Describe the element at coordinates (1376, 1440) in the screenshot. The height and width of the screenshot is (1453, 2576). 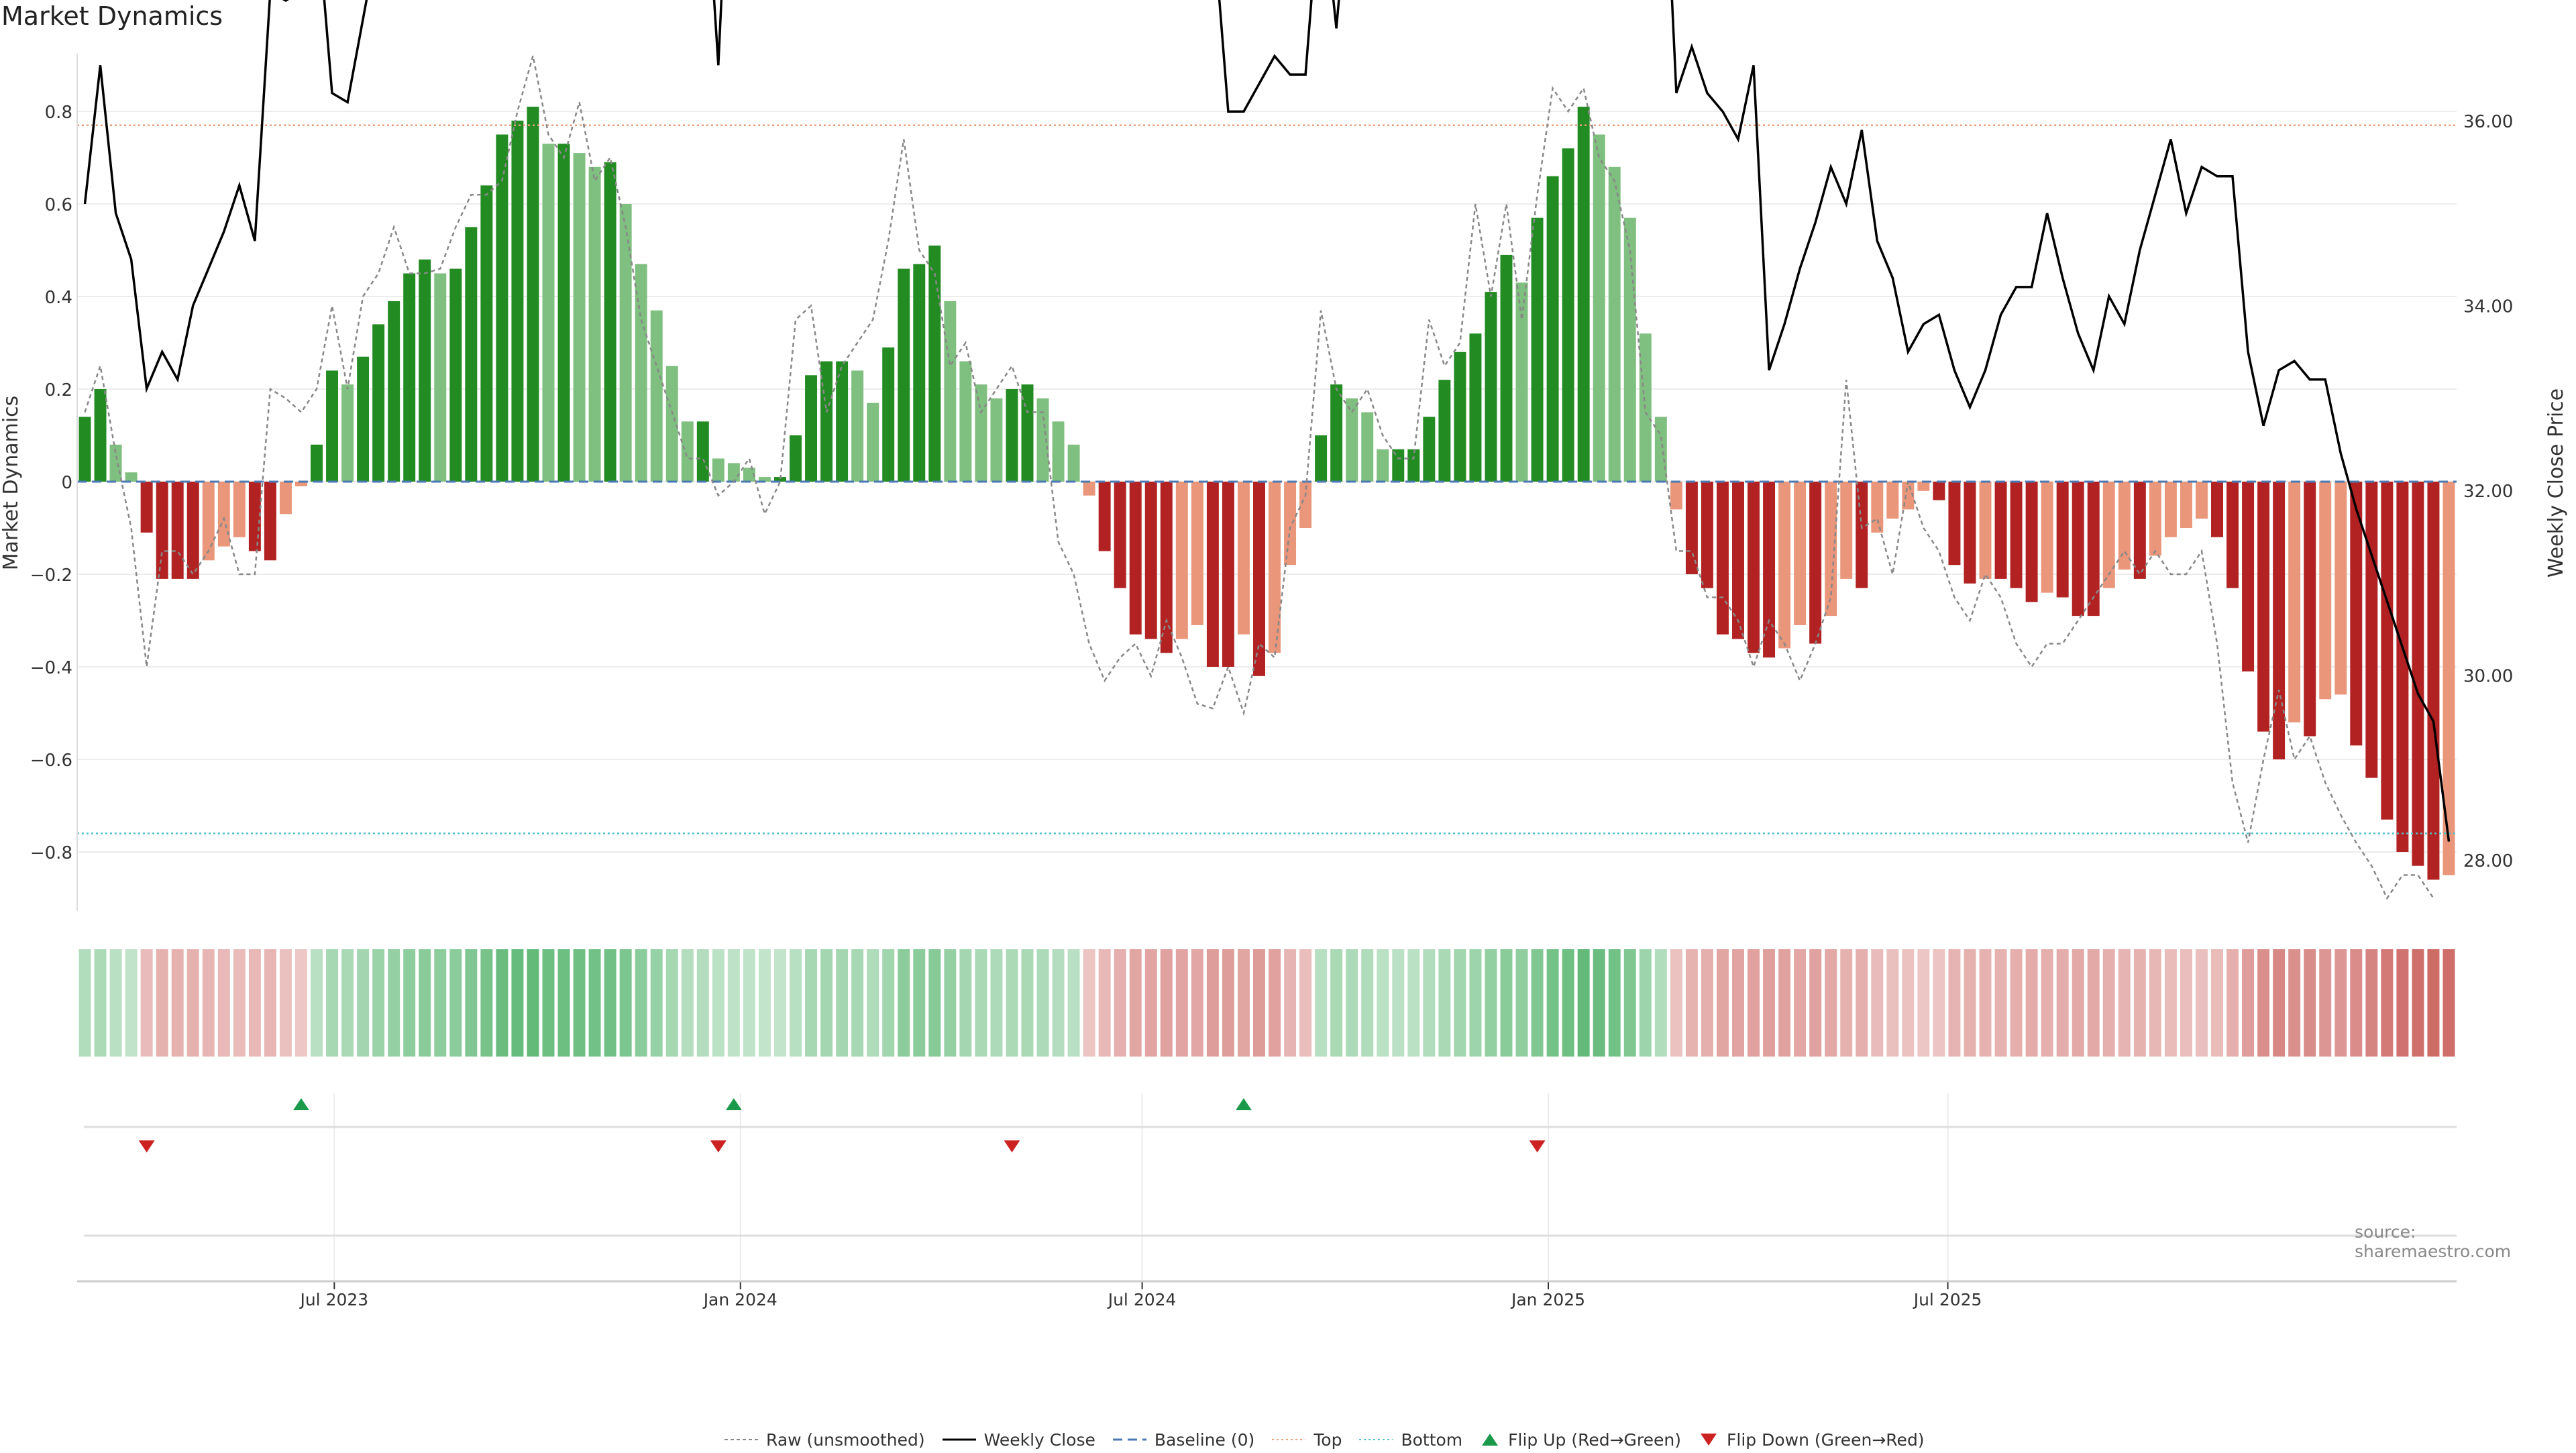
I see `legend-swatch-bottom` at that location.